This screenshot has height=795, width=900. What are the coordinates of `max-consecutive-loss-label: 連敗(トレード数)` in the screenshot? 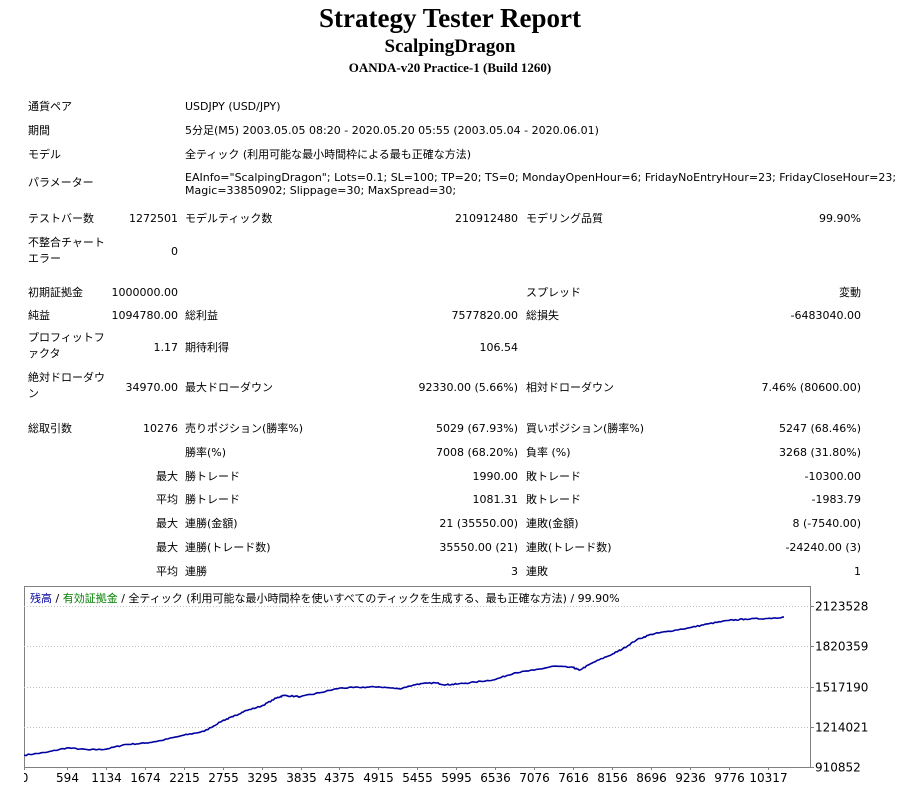 It's located at (569, 547).